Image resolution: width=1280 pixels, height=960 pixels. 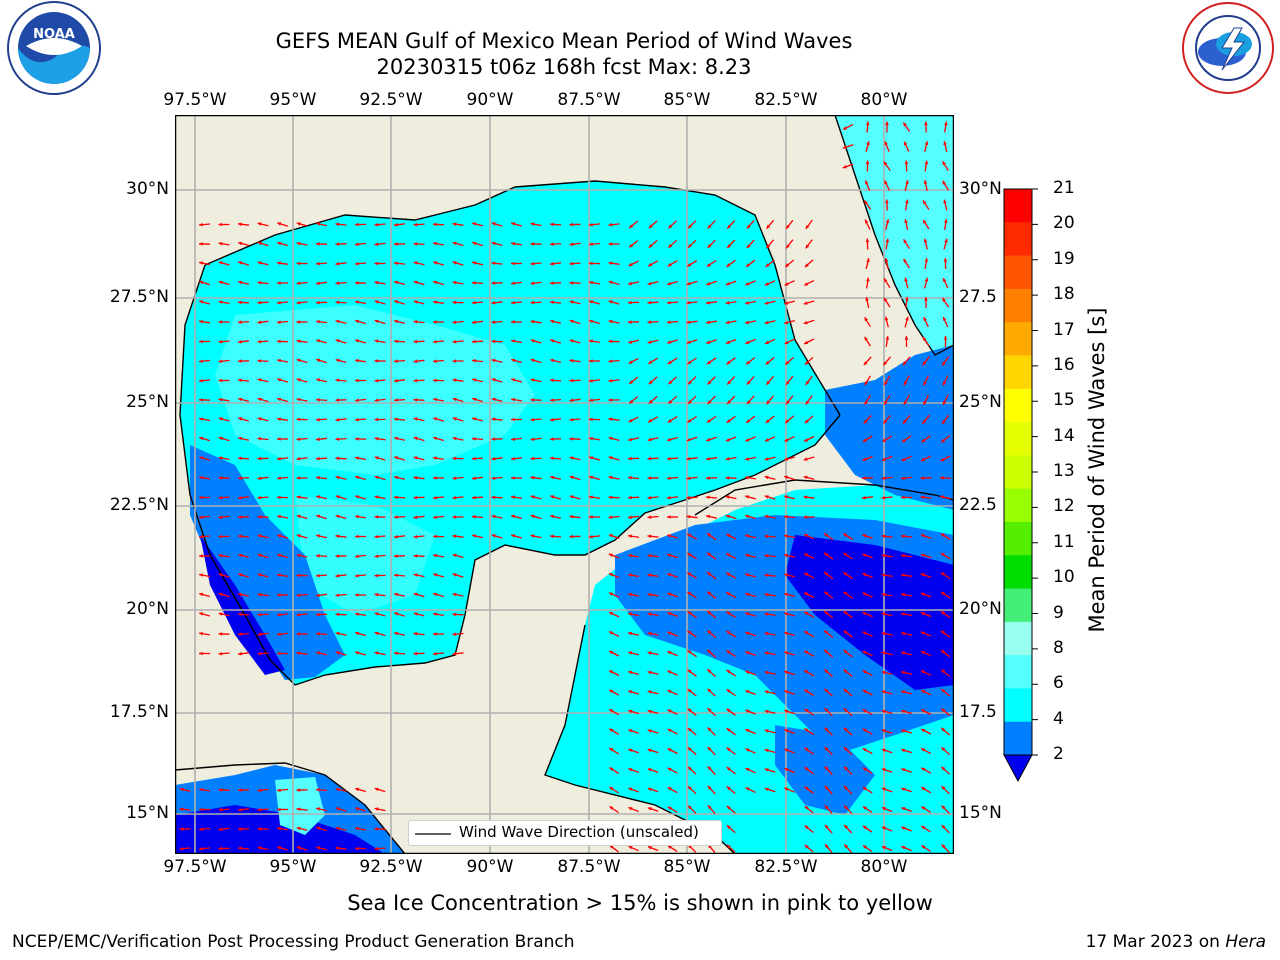 What do you see at coordinates (375, 390) in the screenshot?
I see `gulf-light-patch` at bounding box center [375, 390].